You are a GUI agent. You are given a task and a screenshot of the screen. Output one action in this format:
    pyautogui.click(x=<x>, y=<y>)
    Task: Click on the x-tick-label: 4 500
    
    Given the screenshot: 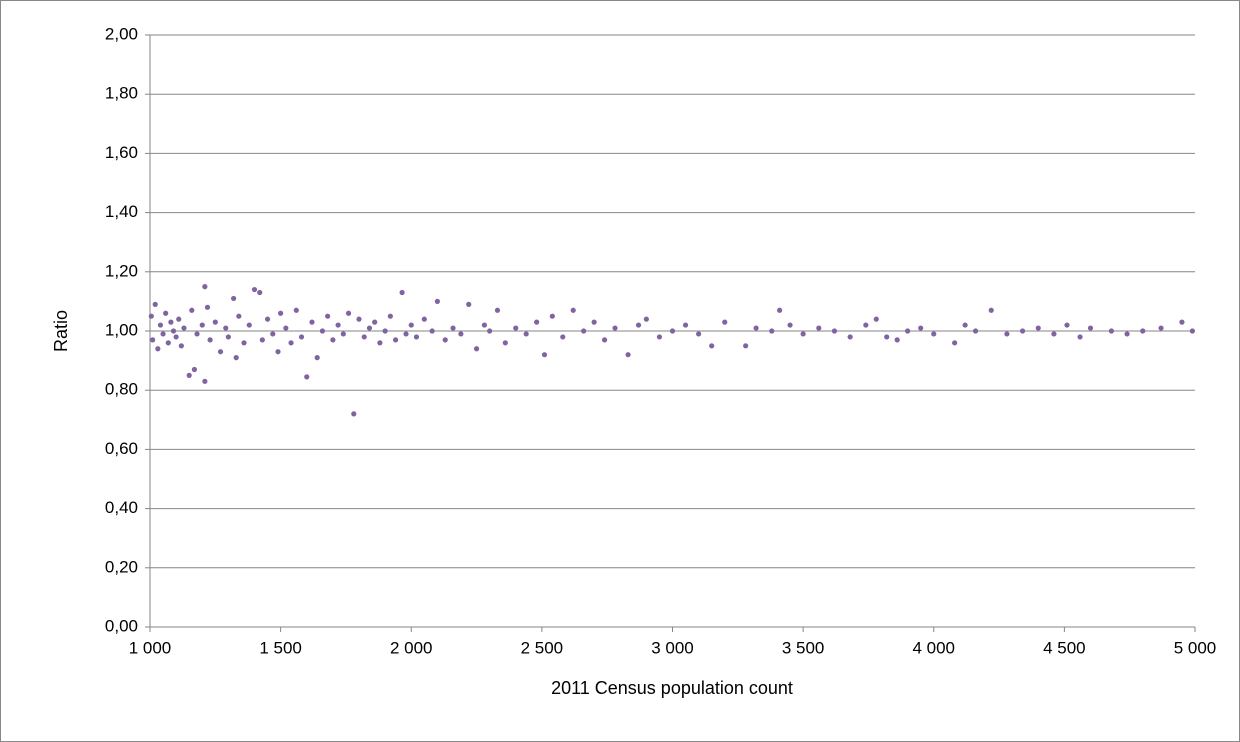 What is the action you would take?
    pyautogui.click(x=1064, y=647)
    